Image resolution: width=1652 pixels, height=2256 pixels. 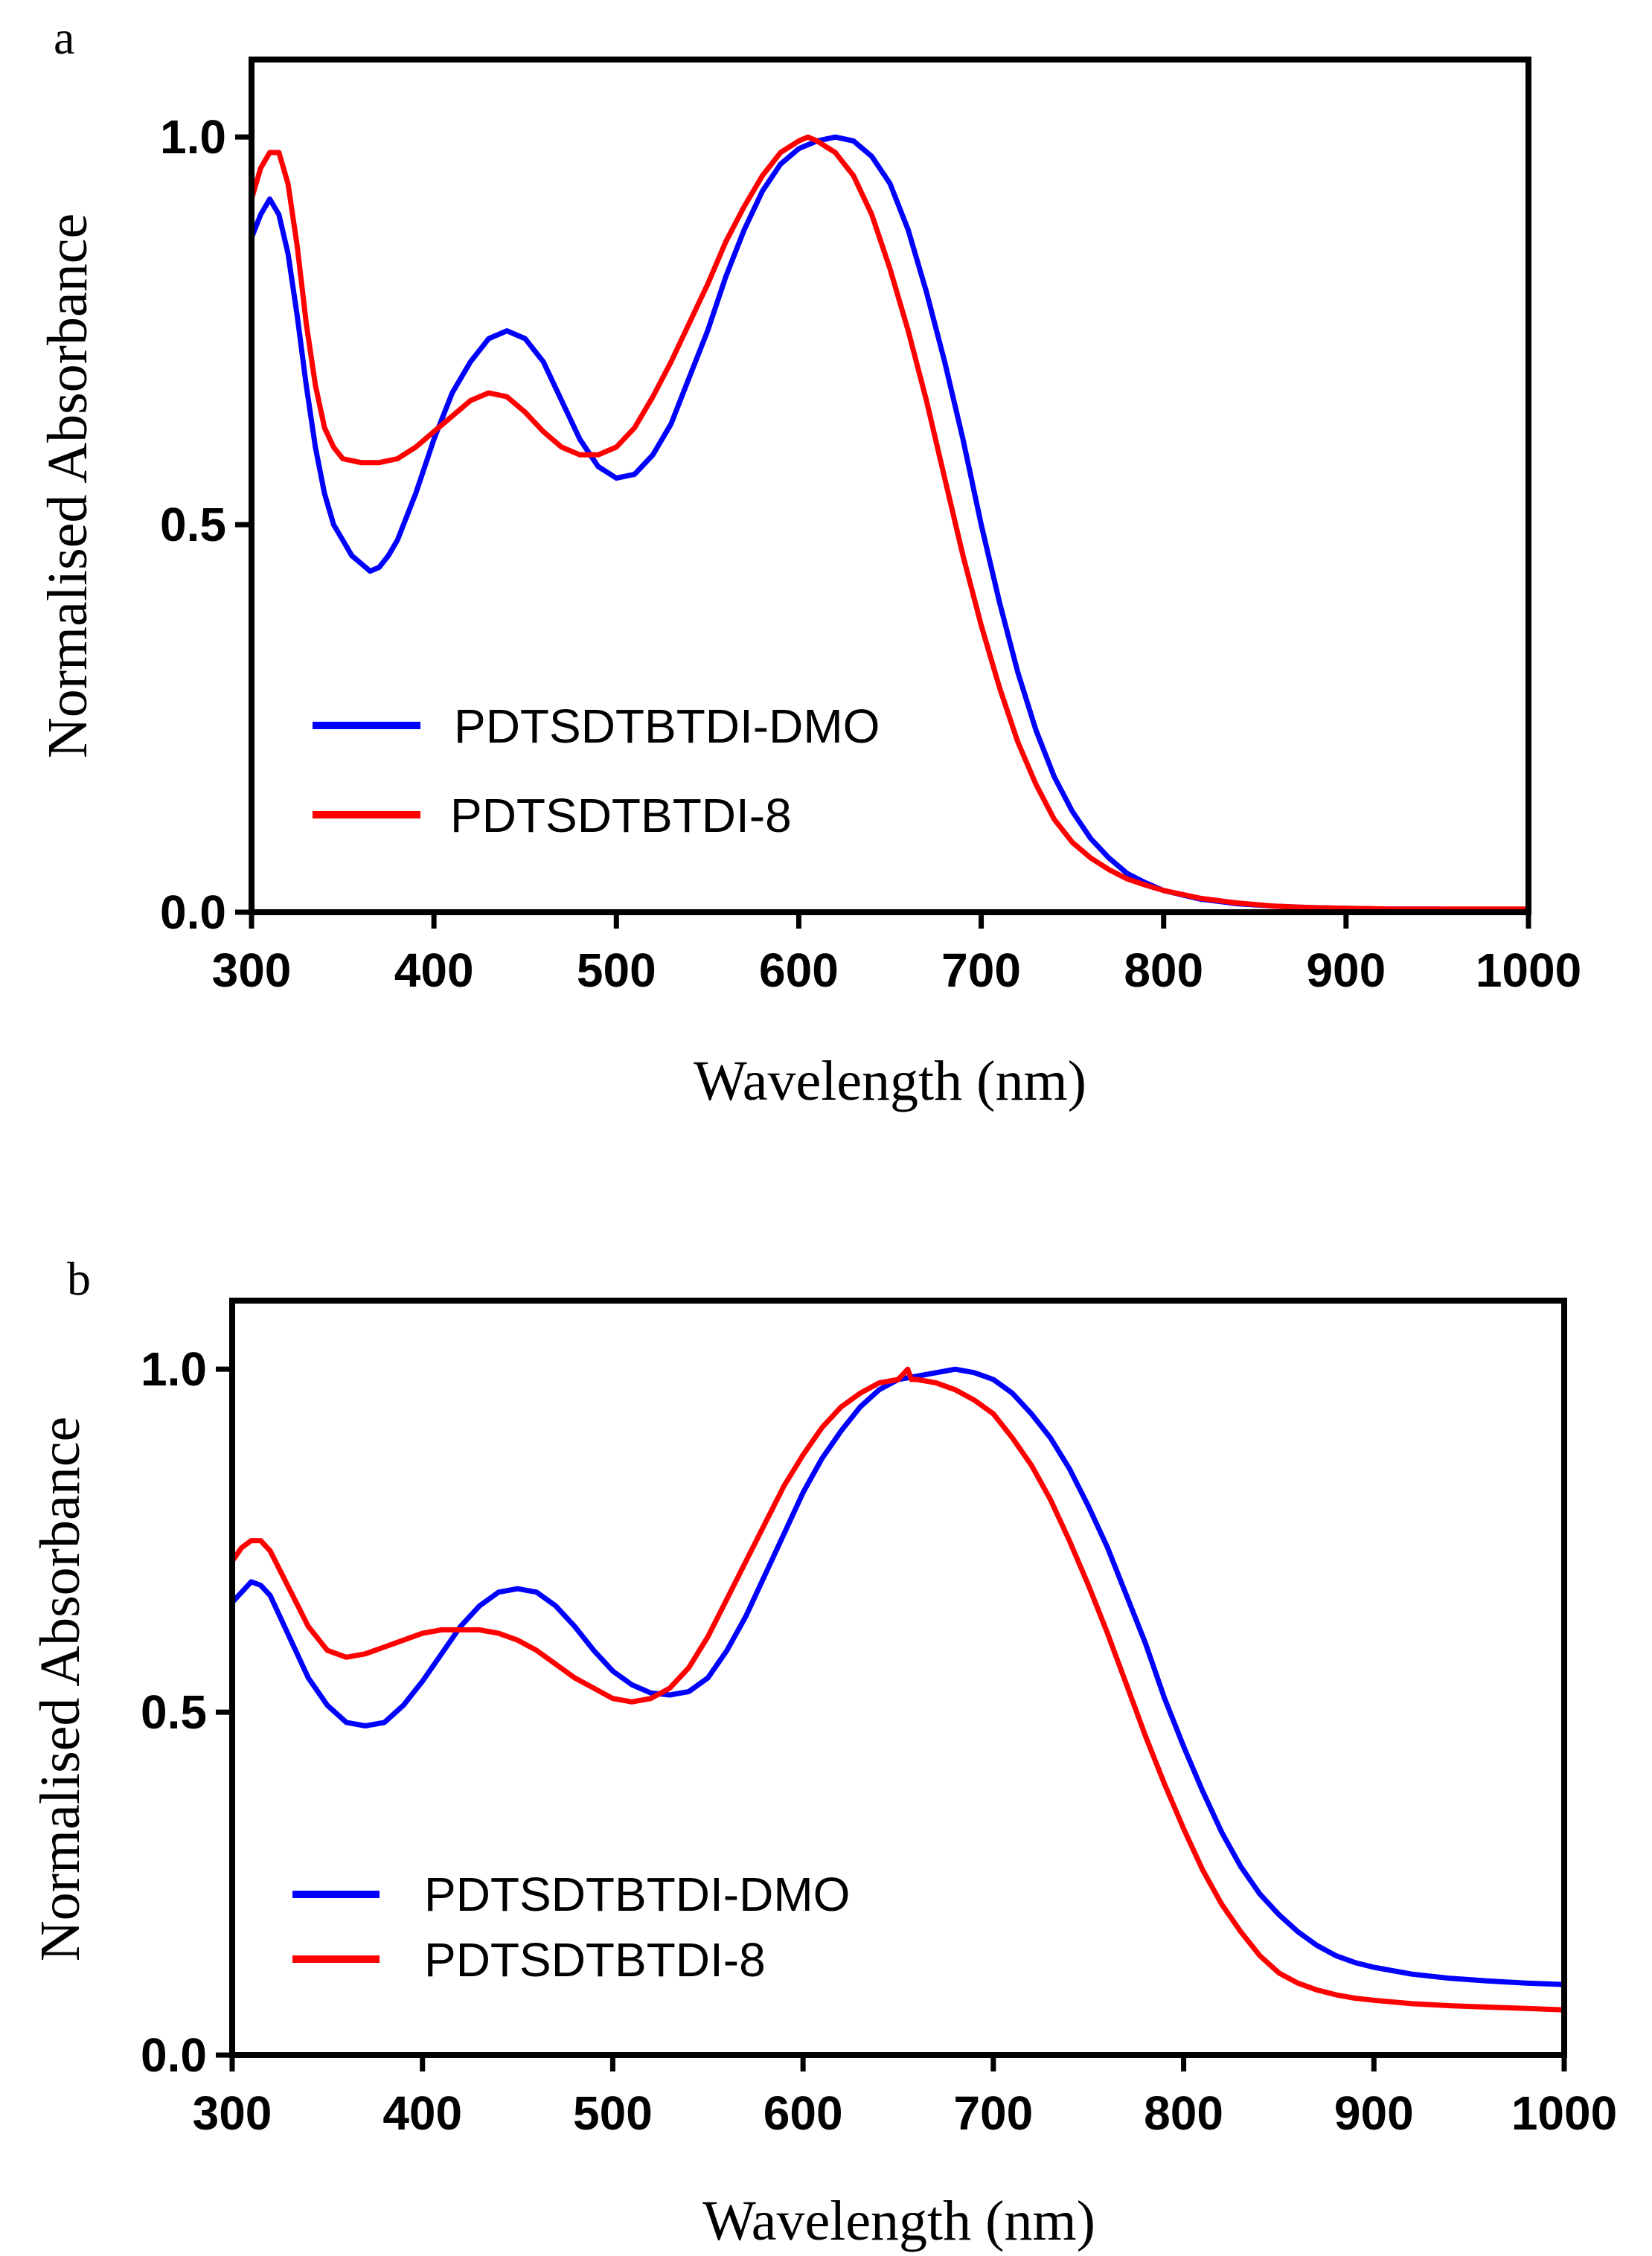 What do you see at coordinates (898, 2221) in the screenshot?
I see `x-axis-title-b: Wavelength (nm)` at bounding box center [898, 2221].